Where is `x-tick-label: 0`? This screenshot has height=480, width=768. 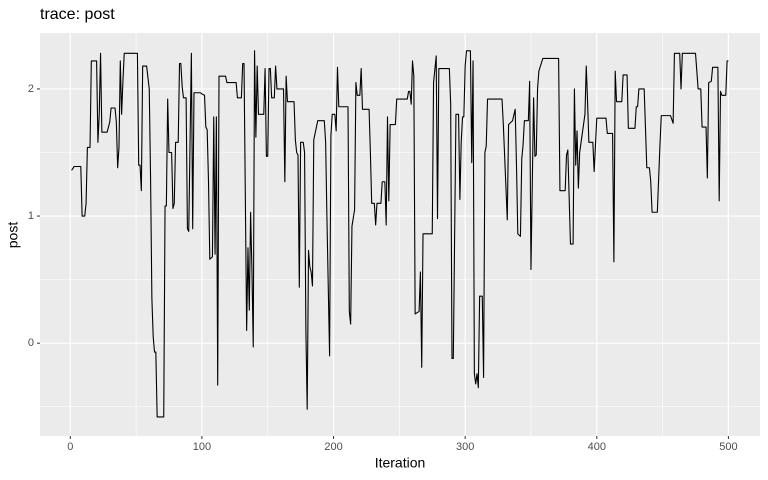
x-tick-label: 0 is located at coordinates (70, 447).